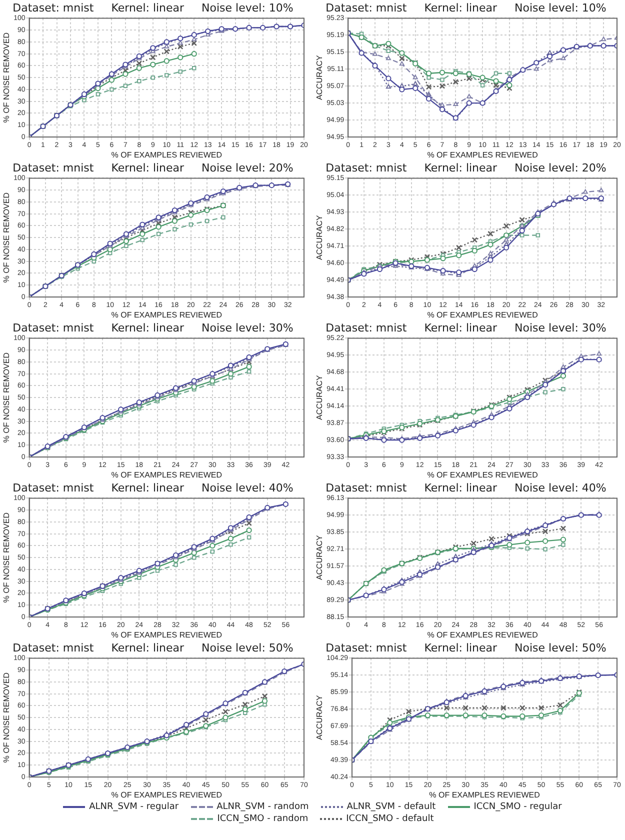  What do you see at coordinates (134, 807) in the screenshot?
I see `legend-label: ALNR_SVM - regular` at bounding box center [134, 807].